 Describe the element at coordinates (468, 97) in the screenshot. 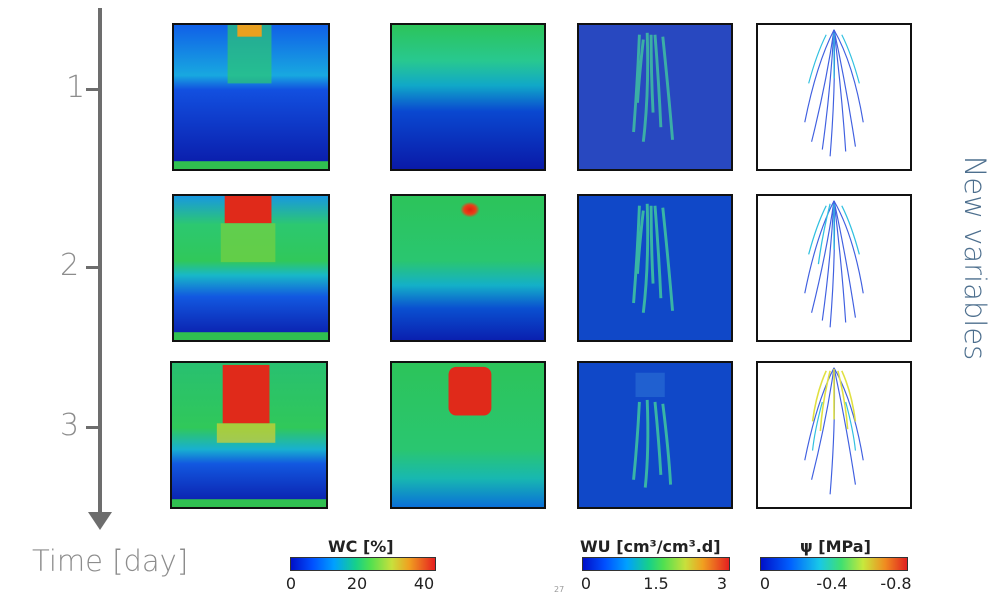

I see `simulated-wc-panel-day1` at that location.